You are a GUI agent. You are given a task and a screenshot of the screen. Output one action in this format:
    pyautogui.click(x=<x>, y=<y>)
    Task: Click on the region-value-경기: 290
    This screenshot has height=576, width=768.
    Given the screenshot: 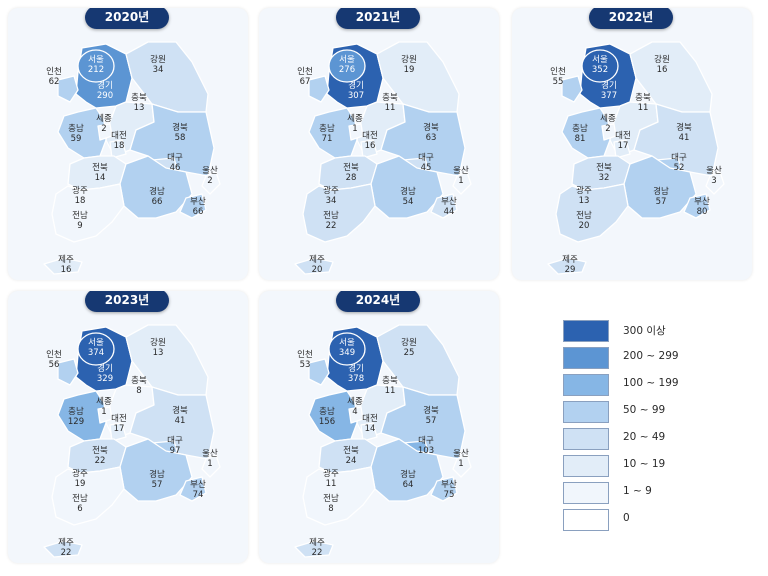 What is the action you would take?
    pyautogui.click(x=105, y=96)
    